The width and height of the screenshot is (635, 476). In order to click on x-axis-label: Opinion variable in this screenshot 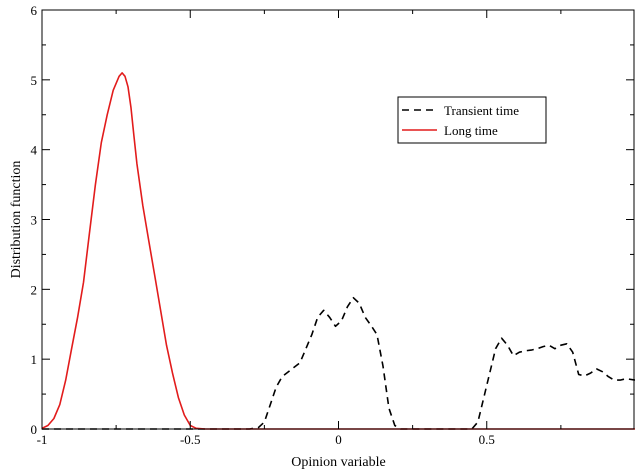, I will do `click(338, 462)`.